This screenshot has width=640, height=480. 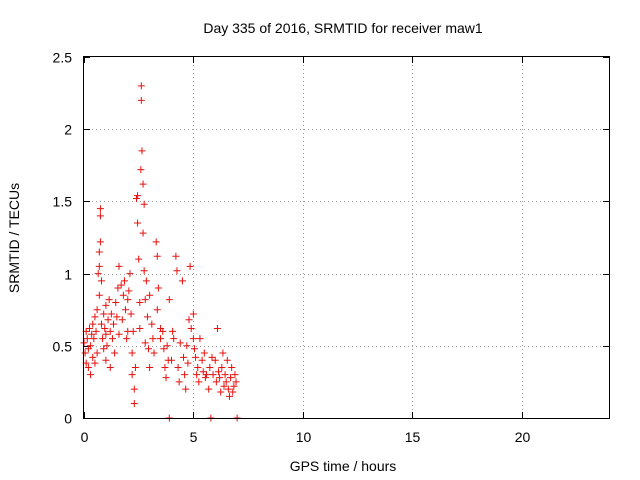 I want to click on x-tick-label: 20, so click(x=523, y=437).